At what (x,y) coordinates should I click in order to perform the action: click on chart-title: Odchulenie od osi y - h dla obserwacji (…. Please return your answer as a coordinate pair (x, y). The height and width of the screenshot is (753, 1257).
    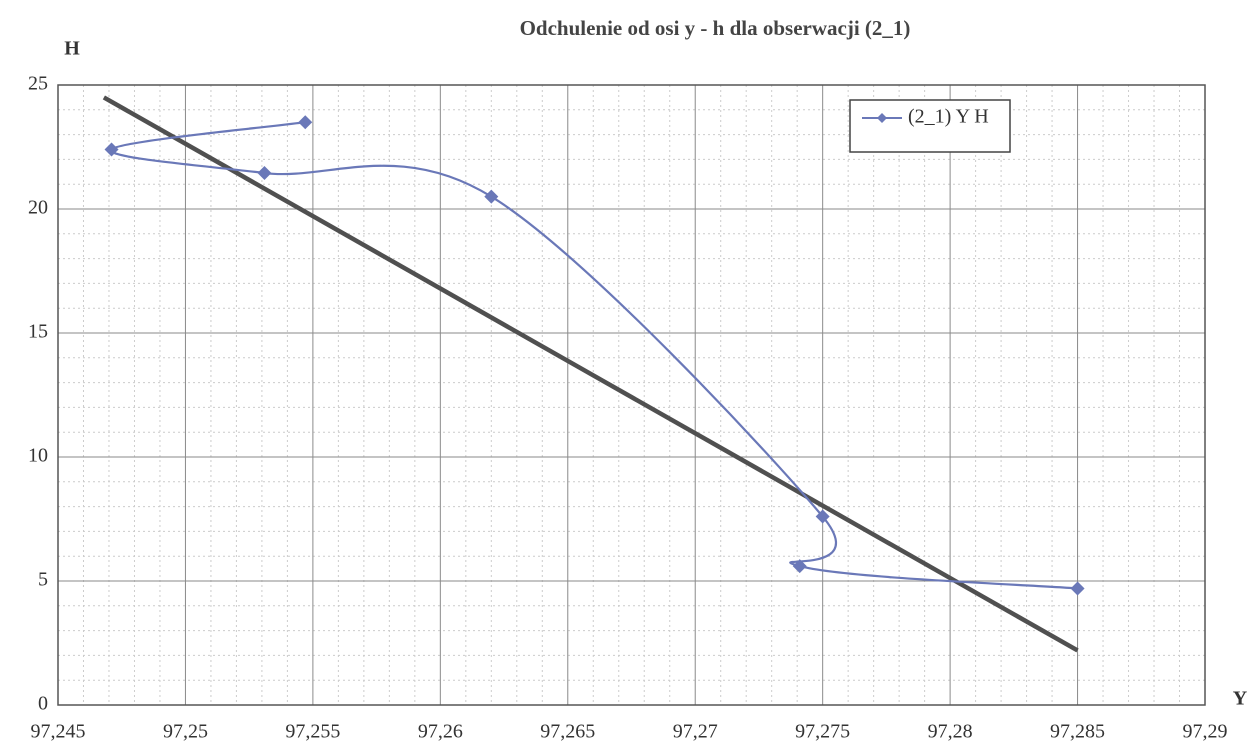
    Looking at the image, I should click on (715, 28).